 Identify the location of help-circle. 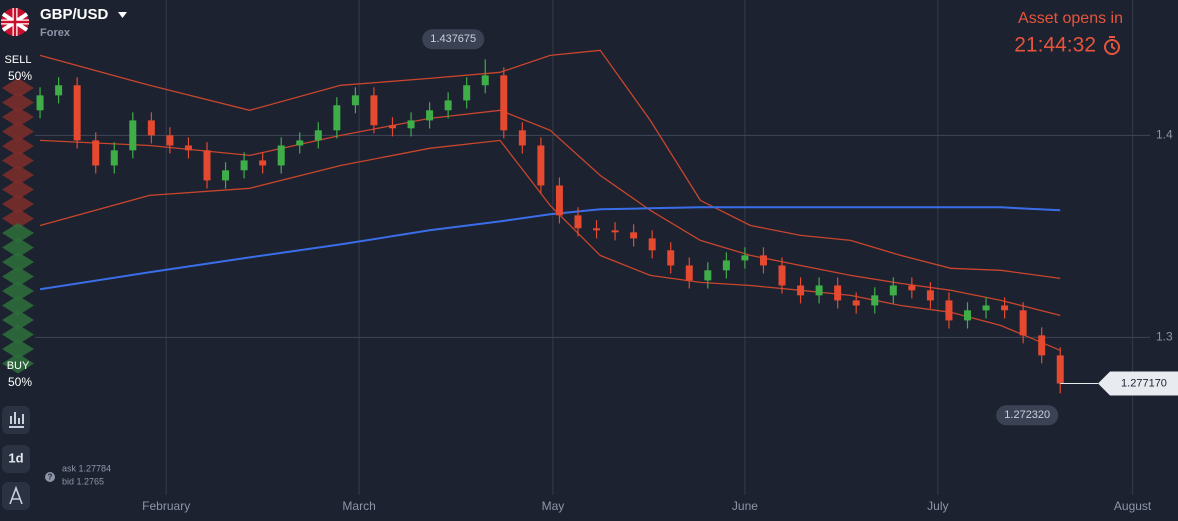
(50, 477).